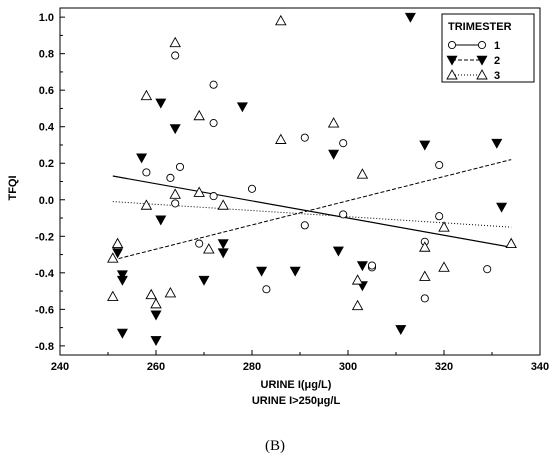 The image size is (550, 461). What do you see at coordinates (275, 446) in the screenshot?
I see `panel-label: (B)` at bounding box center [275, 446].